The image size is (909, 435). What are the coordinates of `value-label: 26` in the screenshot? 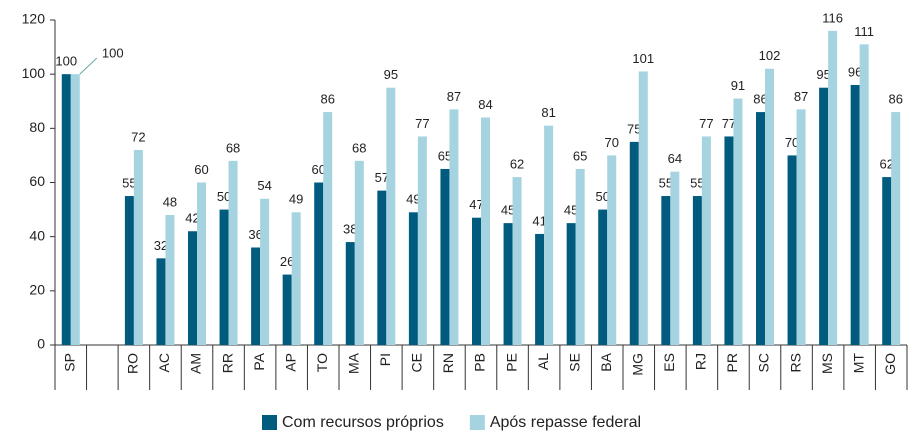 It's located at (287, 261).